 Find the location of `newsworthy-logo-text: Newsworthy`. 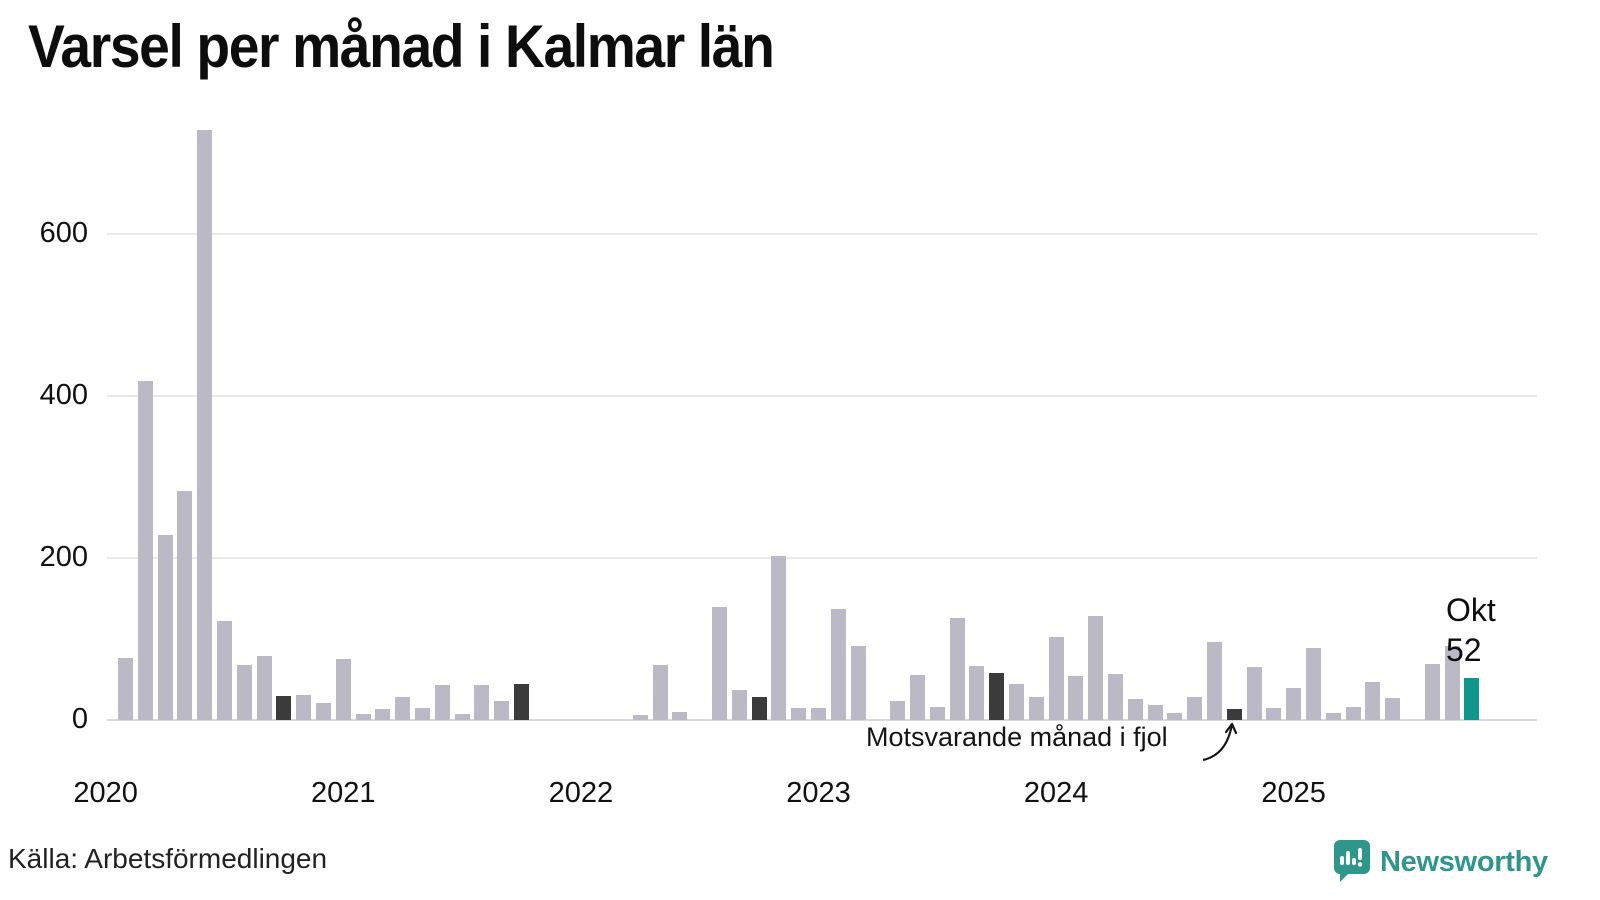

newsworthy-logo-text: Newsworthy is located at coordinates (1464, 861).